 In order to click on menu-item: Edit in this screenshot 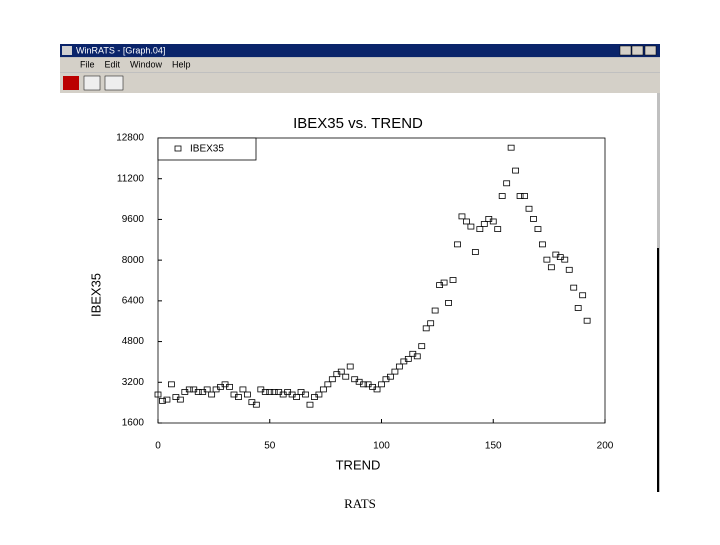, I will do `click(113, 64)`.